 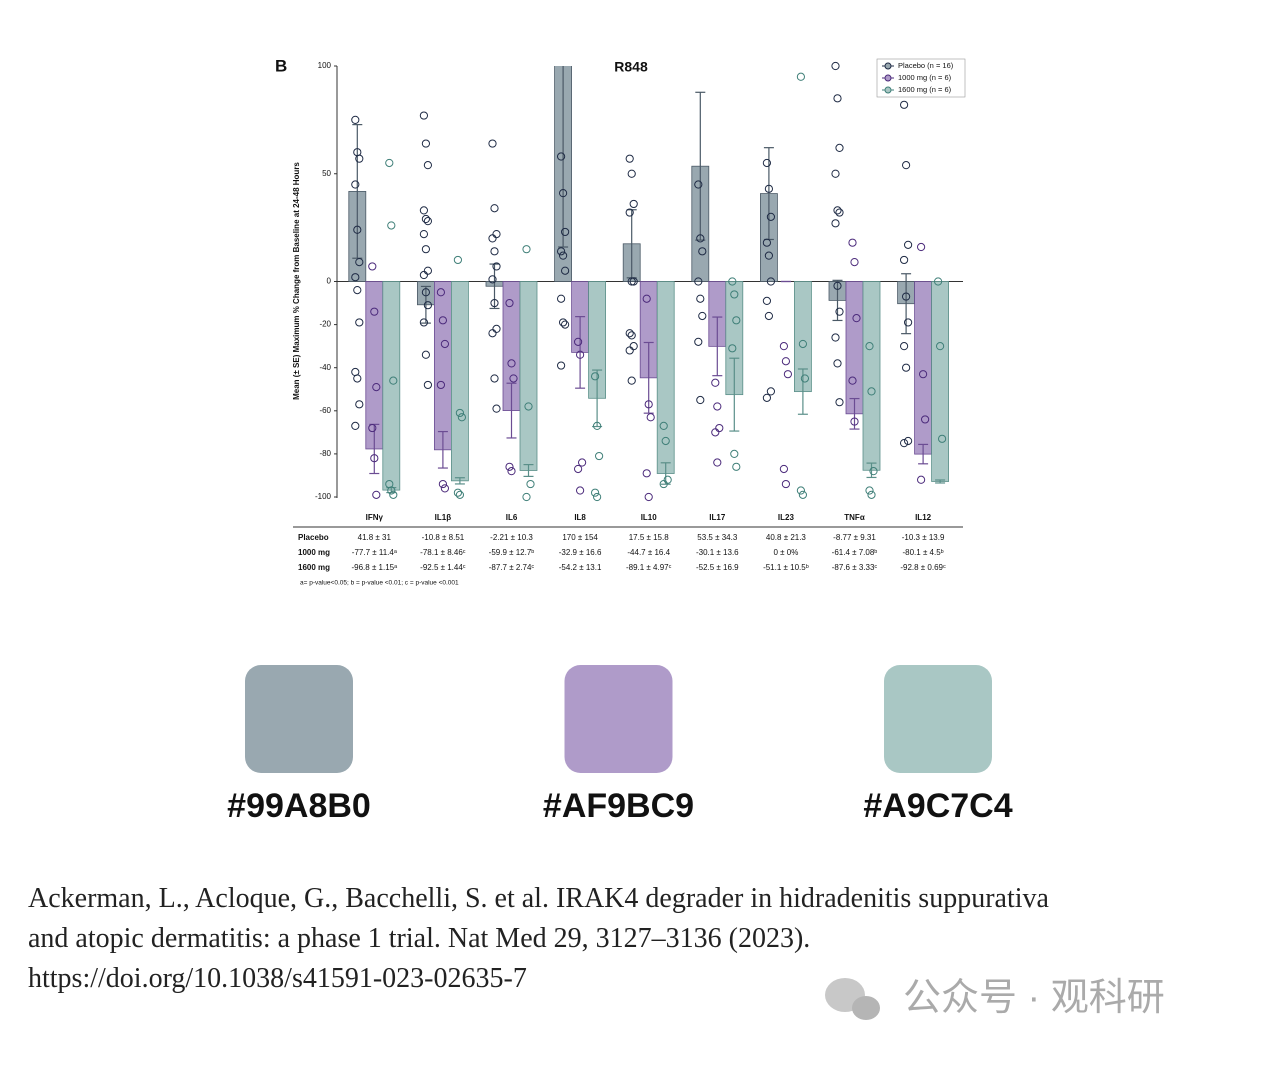 I want to click on y-tick-label: -100, so click(x=323, y=496).